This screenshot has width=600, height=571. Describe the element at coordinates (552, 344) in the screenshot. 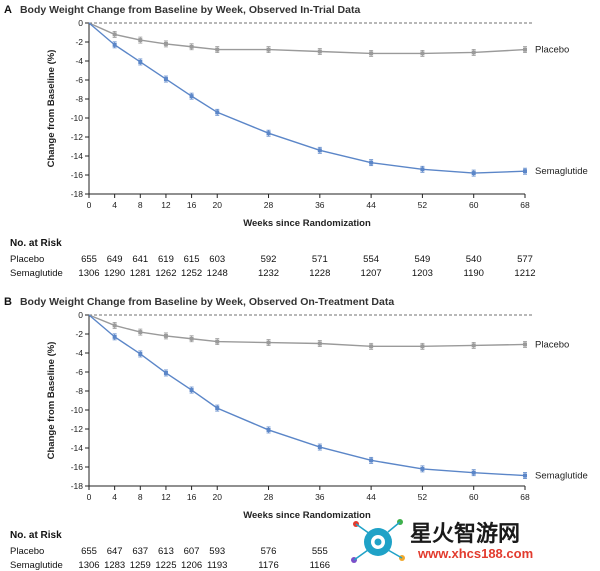

I see `panel-b-placebo-label: Placebo` at that location.